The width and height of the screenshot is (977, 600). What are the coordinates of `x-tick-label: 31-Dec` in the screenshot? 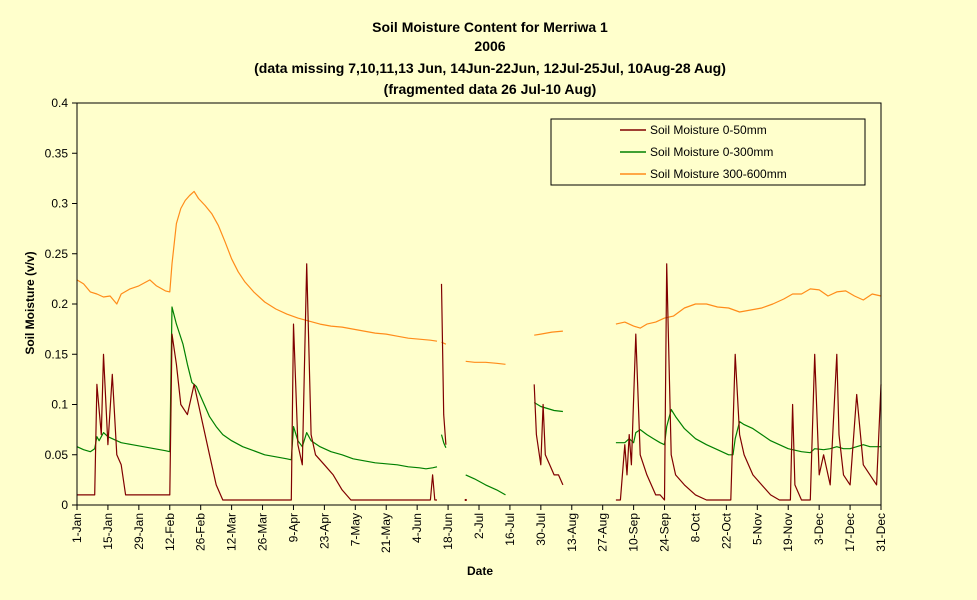 It's located at (881, 532).